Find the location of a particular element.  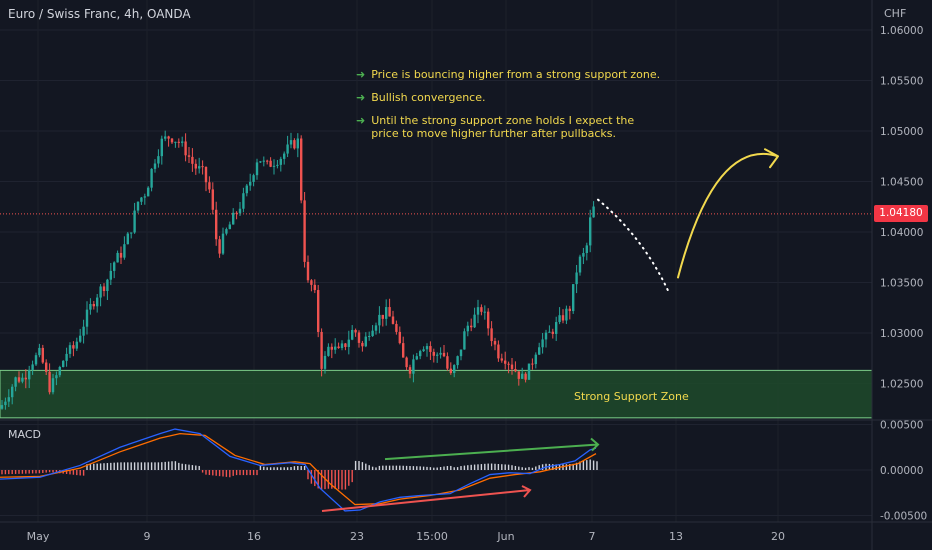

time-tick-label: 7 is located at coordinates (592, 536).